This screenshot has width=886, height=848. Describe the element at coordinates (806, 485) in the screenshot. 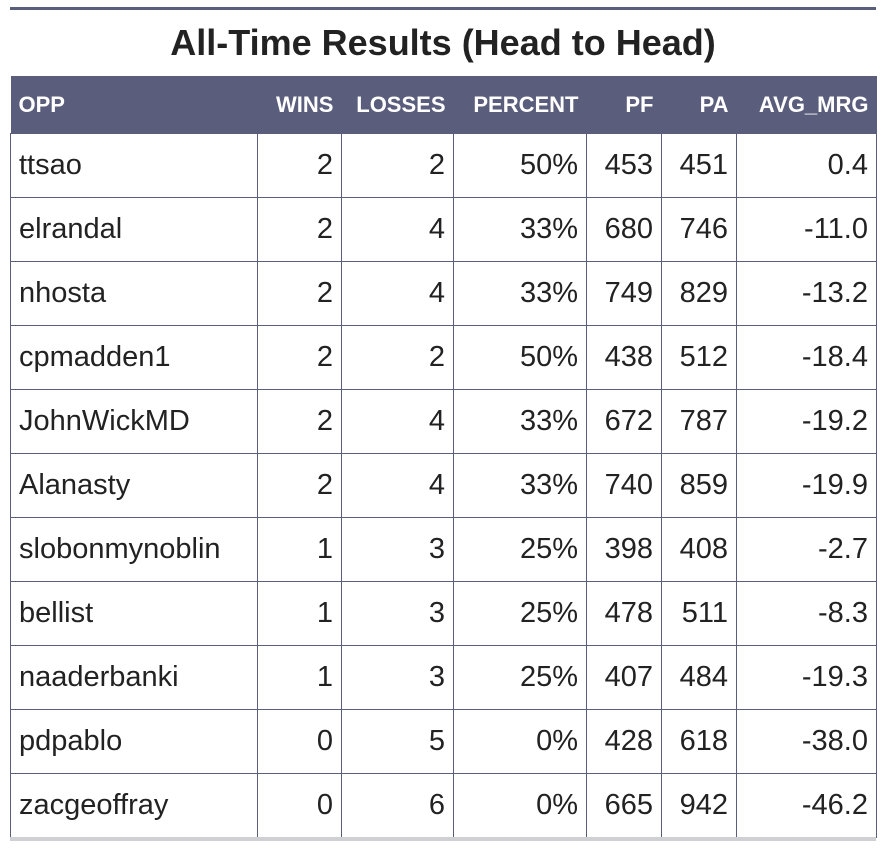

I see `avg-mrg-cell: -19.9` at that location.